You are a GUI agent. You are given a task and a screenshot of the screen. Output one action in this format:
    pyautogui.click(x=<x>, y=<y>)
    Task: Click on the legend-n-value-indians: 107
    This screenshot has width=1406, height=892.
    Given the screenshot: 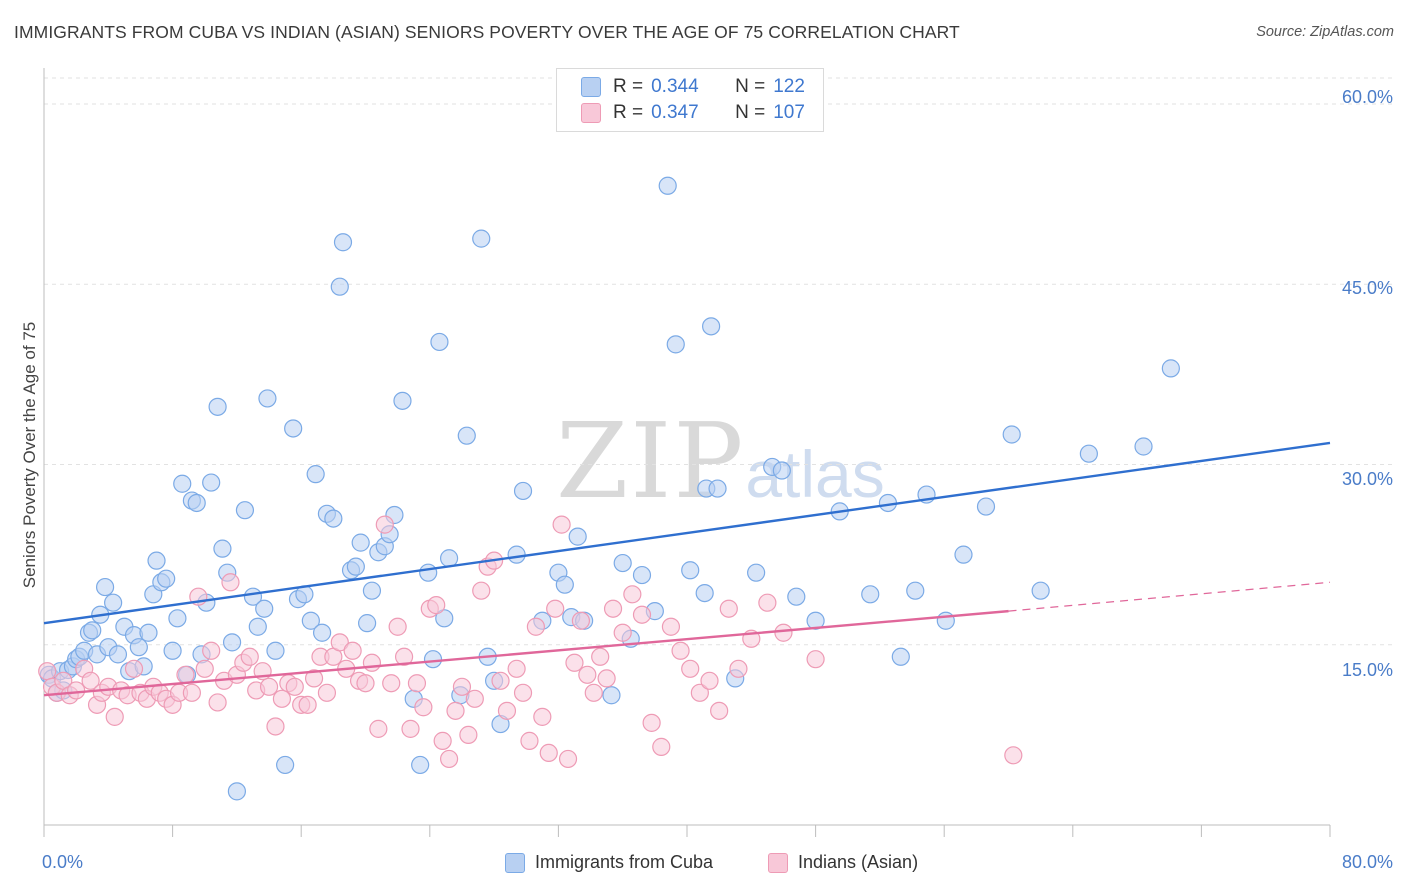 What is the action you would take?
    pyautogui.click(x=789, y=112)
    